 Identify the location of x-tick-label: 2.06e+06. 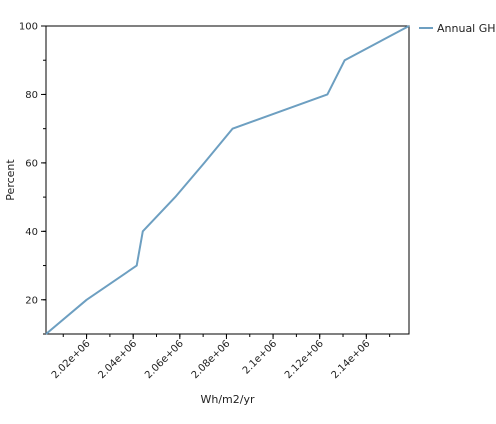
(164, 359).